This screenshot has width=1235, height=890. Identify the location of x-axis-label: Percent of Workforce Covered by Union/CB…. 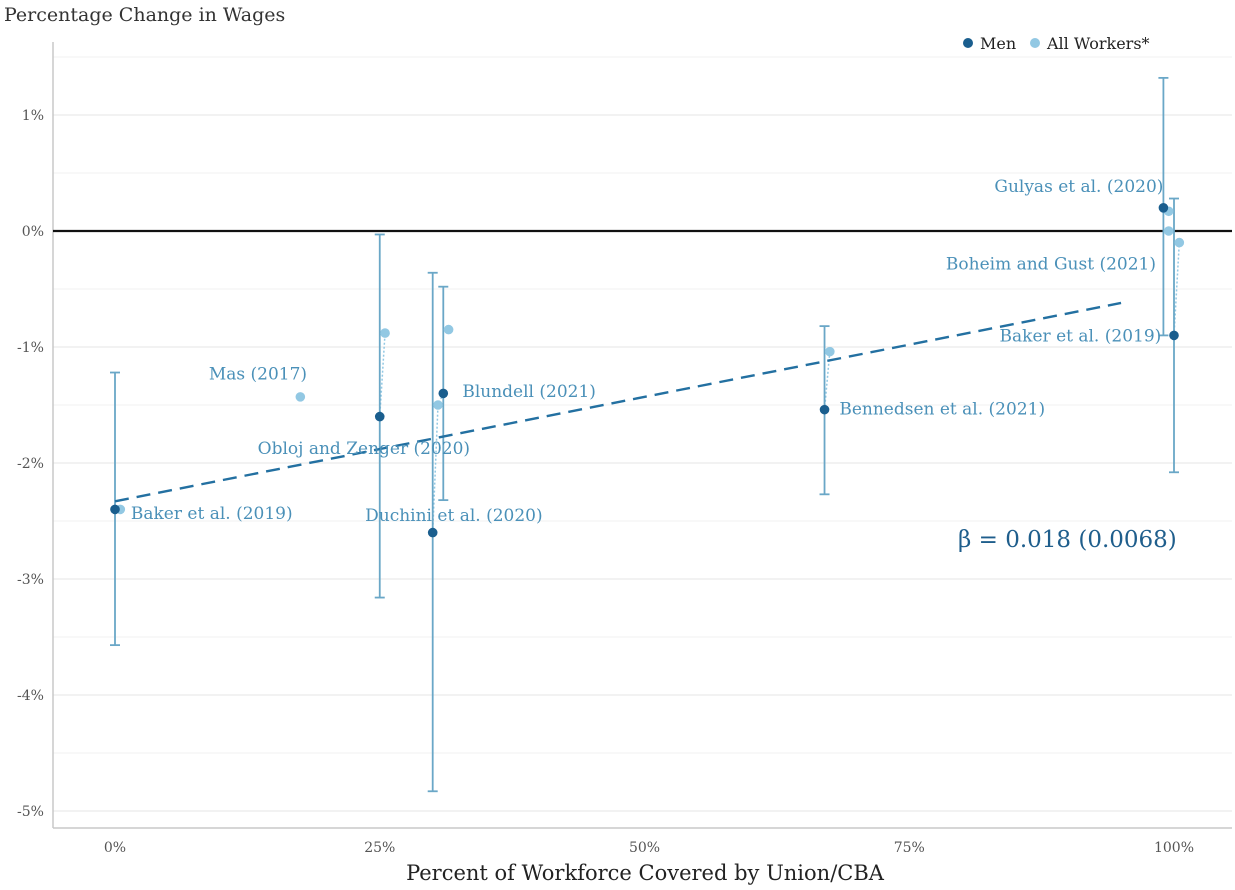
(645, 873).